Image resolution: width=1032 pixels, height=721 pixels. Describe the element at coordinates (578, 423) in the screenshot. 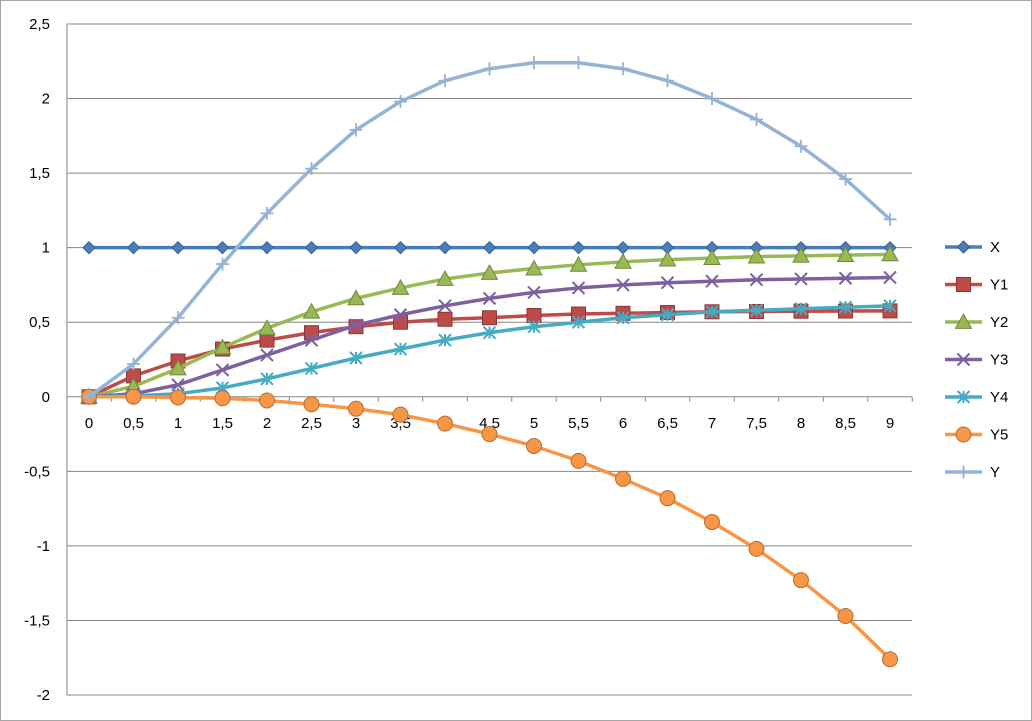

I see `x-tick-label: 5,5` at that location.